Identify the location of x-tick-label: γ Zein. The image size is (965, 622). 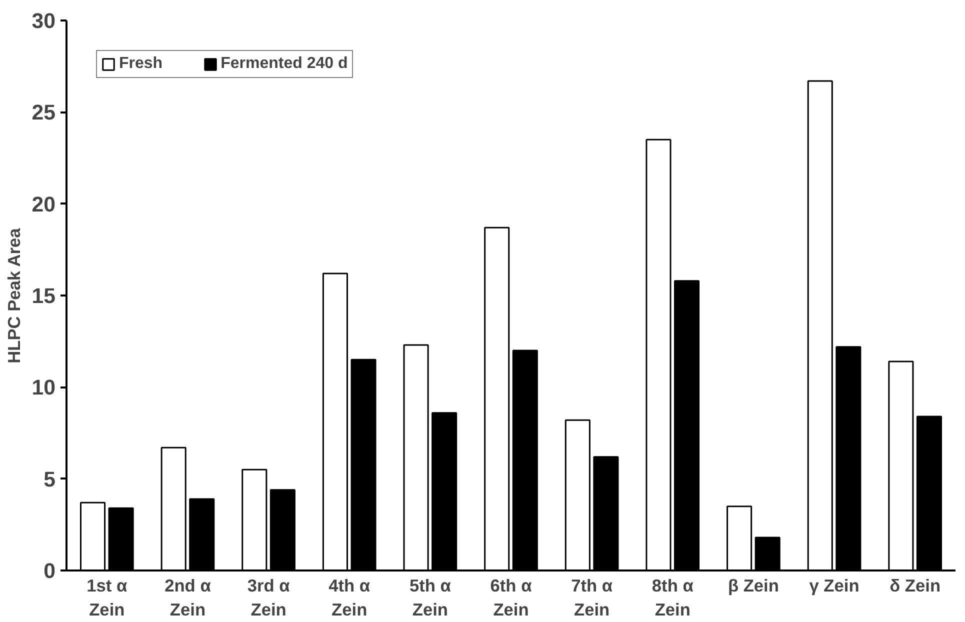
(834, 586).